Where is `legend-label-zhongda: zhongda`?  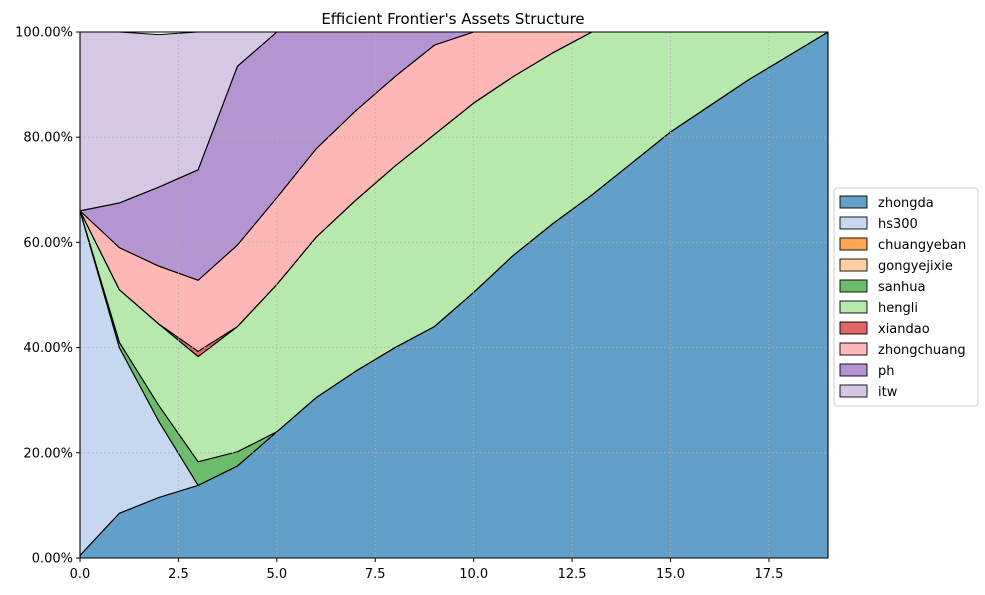
legend-label-zhongda: zhongda is located at coordinates (906, 203).